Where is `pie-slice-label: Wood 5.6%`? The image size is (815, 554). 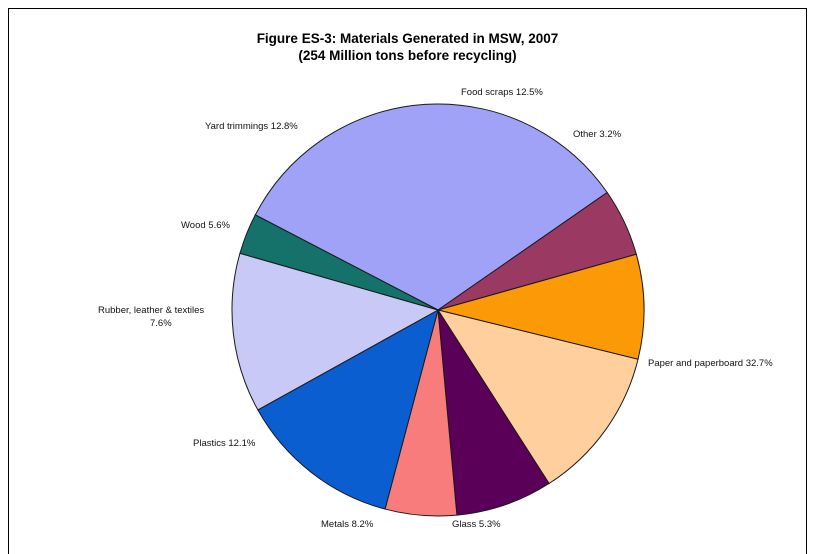 pie-slice-label: Wood 5.6% is located at coordinates (205, 225).